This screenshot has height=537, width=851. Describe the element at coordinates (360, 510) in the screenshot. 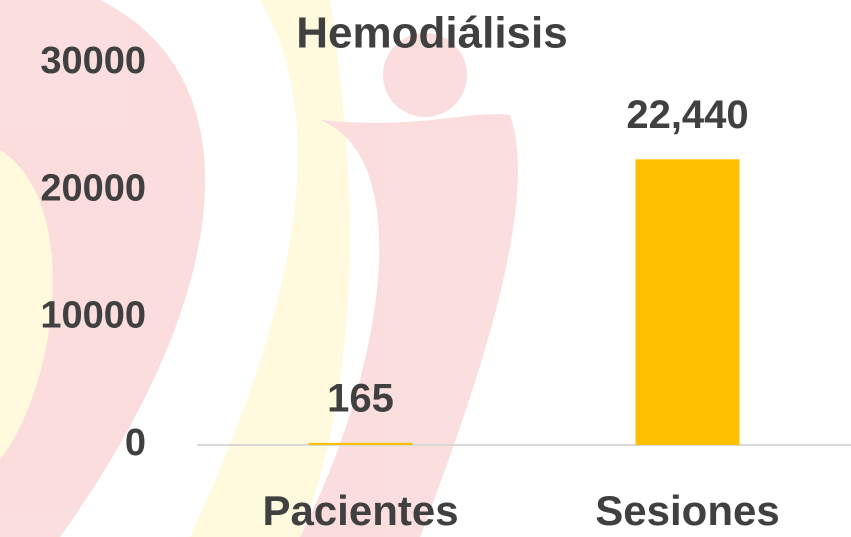

I see `x-tick-label: Pacientes` at that location.